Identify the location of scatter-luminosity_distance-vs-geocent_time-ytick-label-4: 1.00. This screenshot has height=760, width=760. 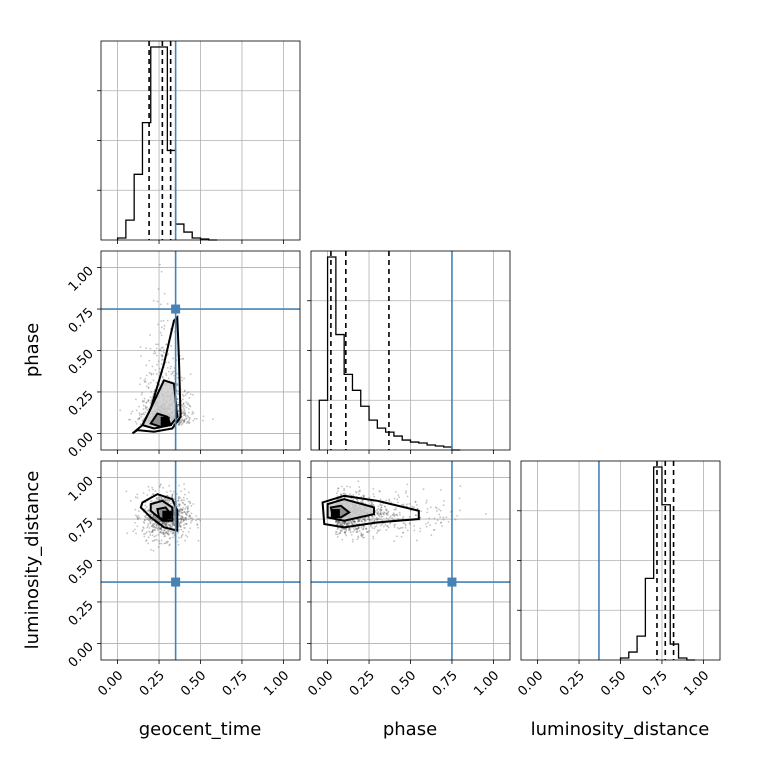
(81, 489).